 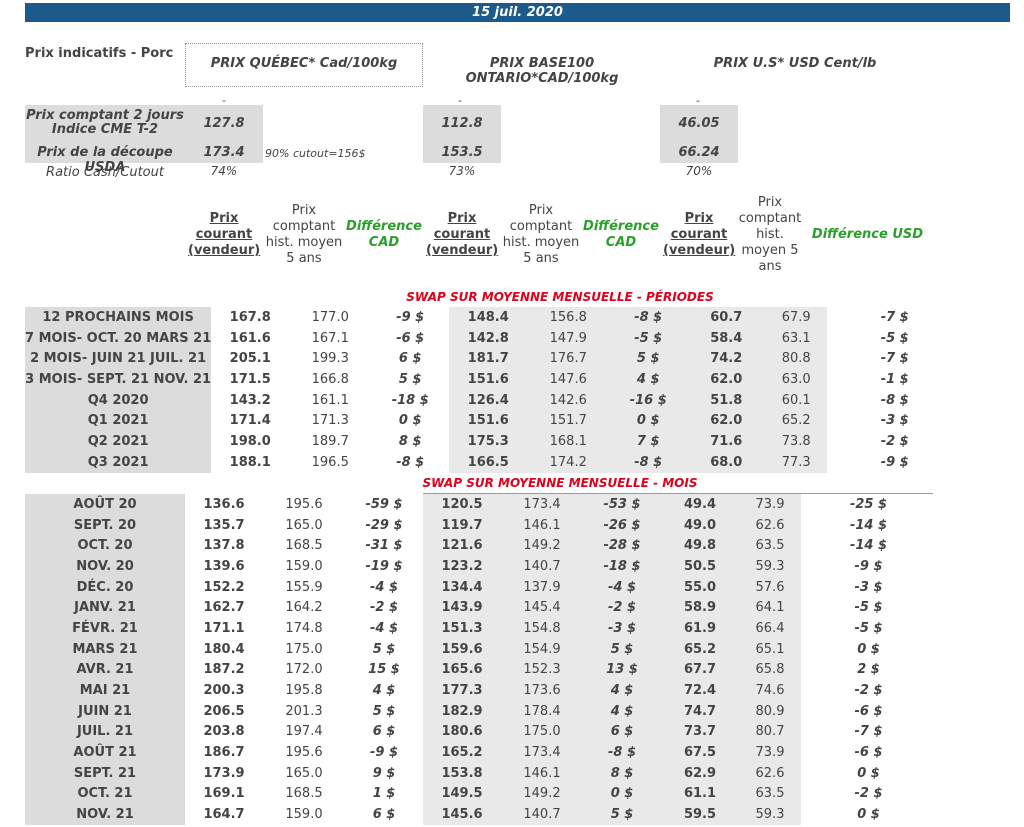 What do you see at coordinates (770, 690) in the screenshot?
I see `us-hist: 74.6` at bounding box center [770, 690].